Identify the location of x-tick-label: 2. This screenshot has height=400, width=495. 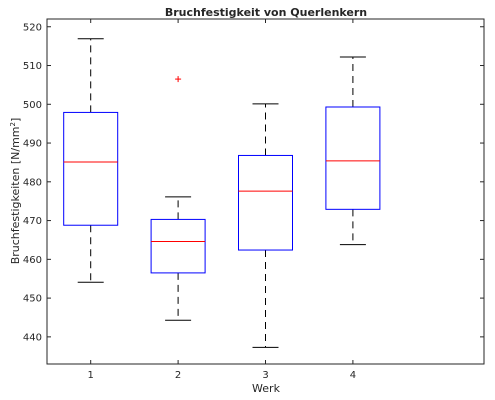
(178, 375).